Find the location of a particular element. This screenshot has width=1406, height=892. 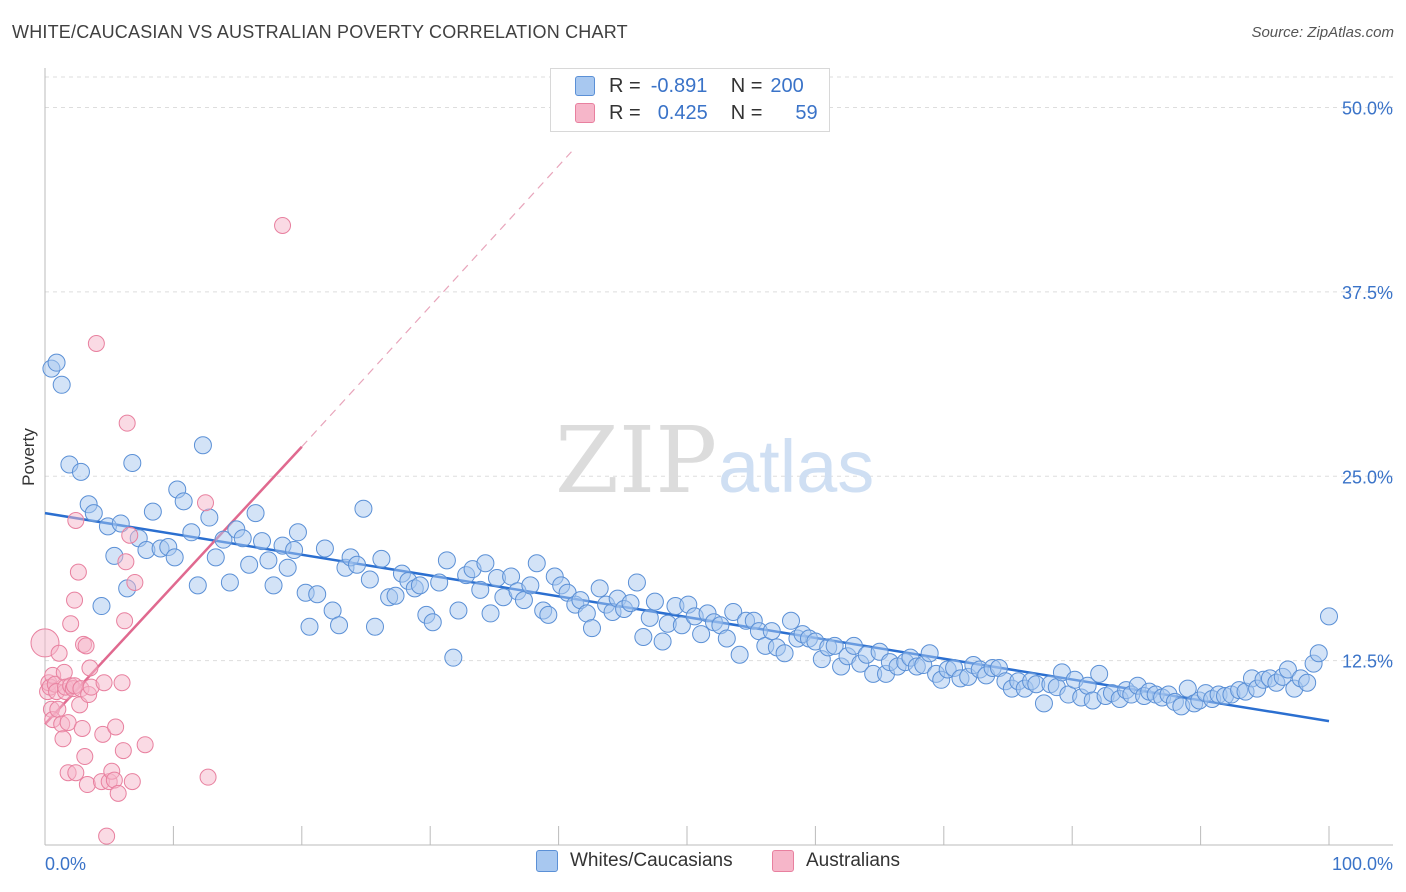

legend-r-label: R = is located at coordinates (625, 85).